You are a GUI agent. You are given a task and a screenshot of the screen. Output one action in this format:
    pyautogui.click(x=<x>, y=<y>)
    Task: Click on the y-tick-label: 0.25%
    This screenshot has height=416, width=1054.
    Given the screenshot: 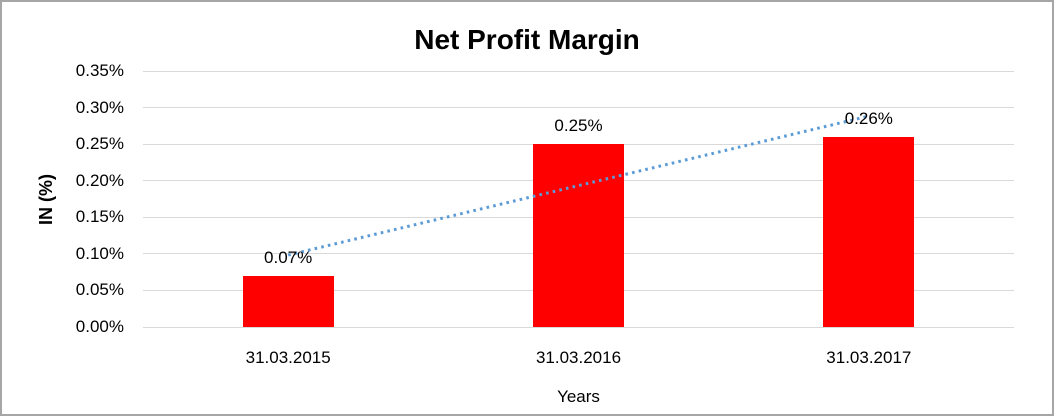 What is the action you would take?
    pyautogui.click(x=99, y=144)
    